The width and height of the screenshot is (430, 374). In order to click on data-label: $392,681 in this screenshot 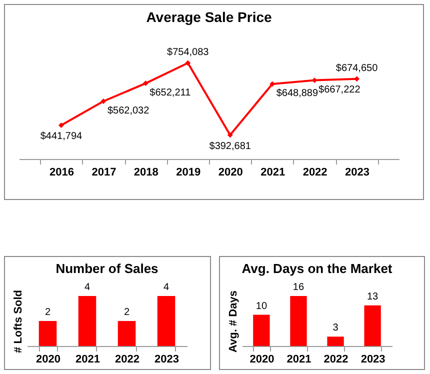, I will do `click(230, 146)`.